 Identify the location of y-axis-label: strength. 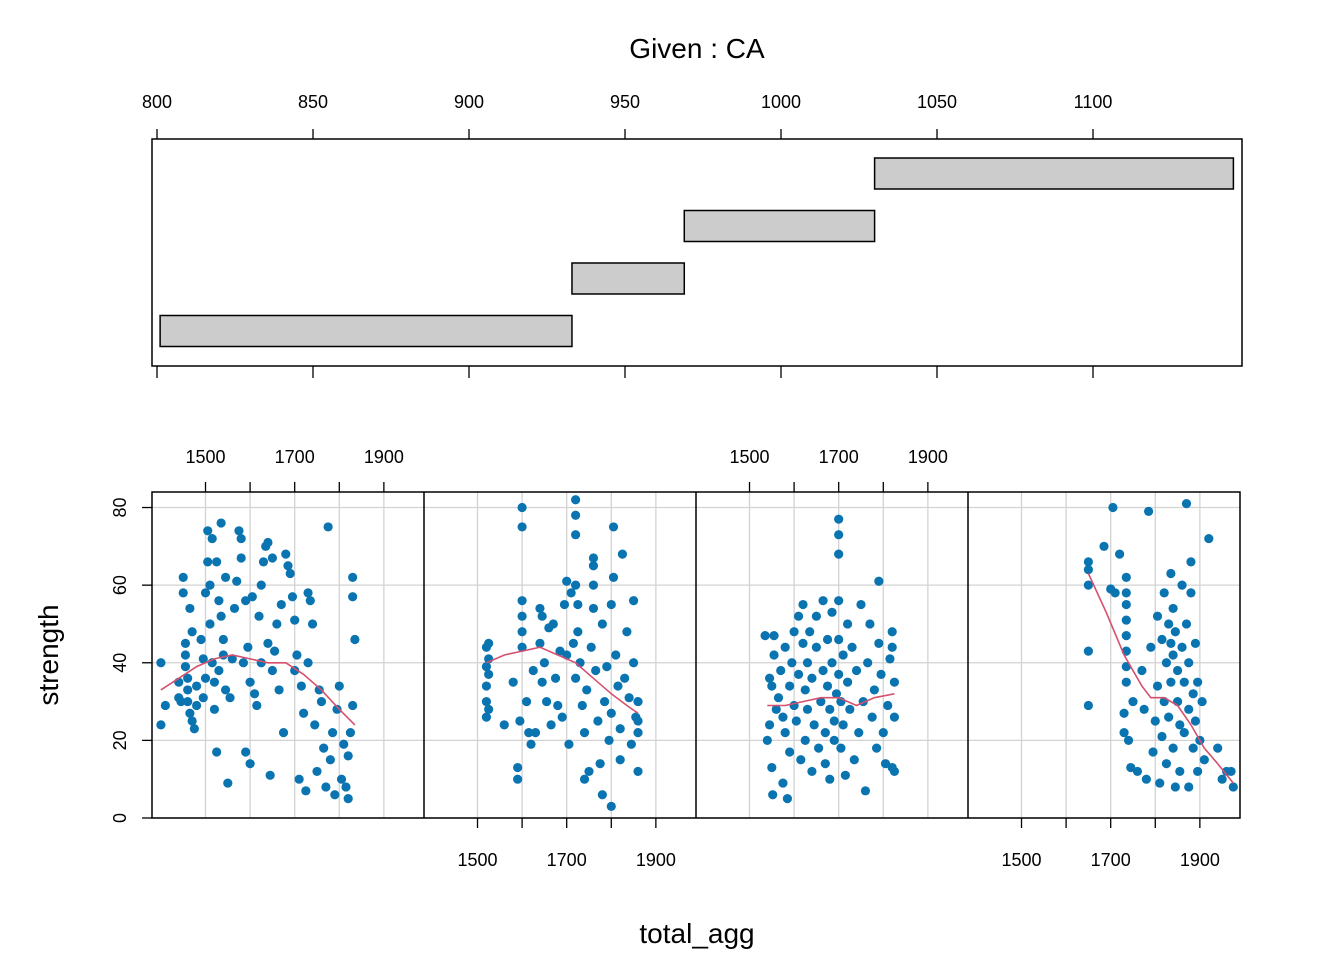
(48, 654).